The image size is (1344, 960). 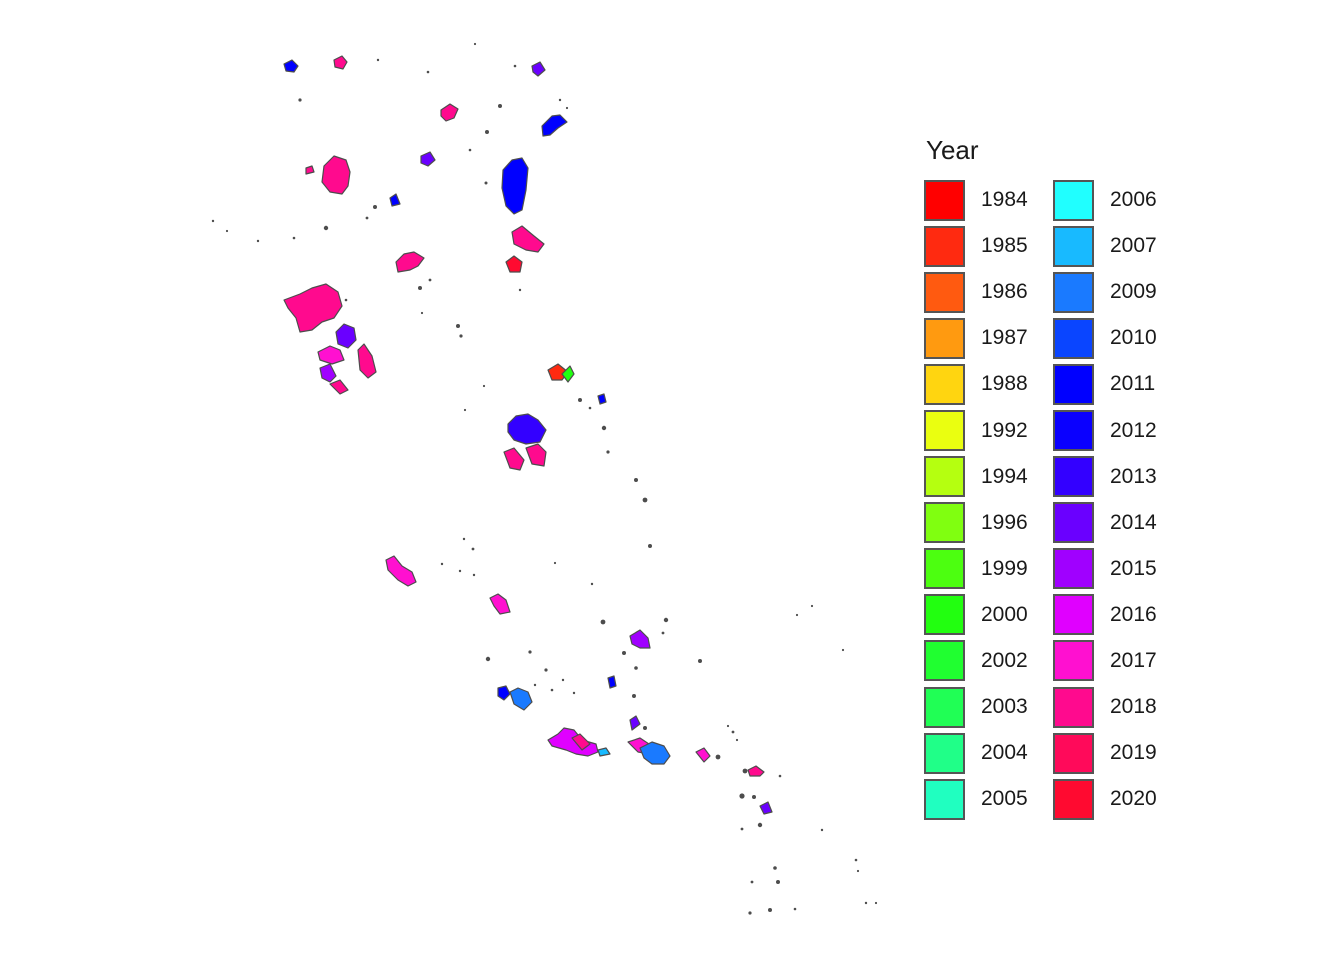 I want to click on legend-item: 2017, so click(x=1109, y=661).